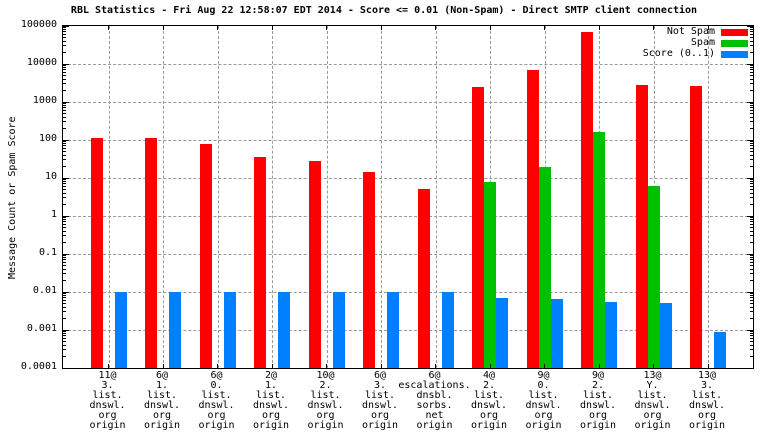  Describe the element at coordinates (162, 400) in the screenshot. I see `x-category-label: 6@ 1. list. dnswl. org origin` at that location.